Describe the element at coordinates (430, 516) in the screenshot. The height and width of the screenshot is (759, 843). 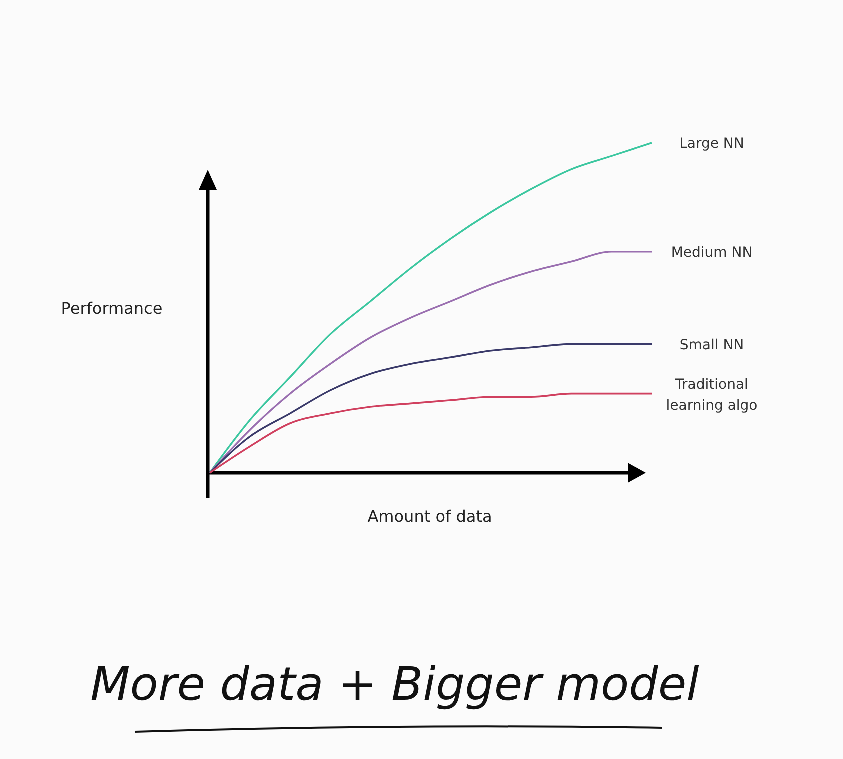
I see `x-axis-title: Amount of data` at that location.